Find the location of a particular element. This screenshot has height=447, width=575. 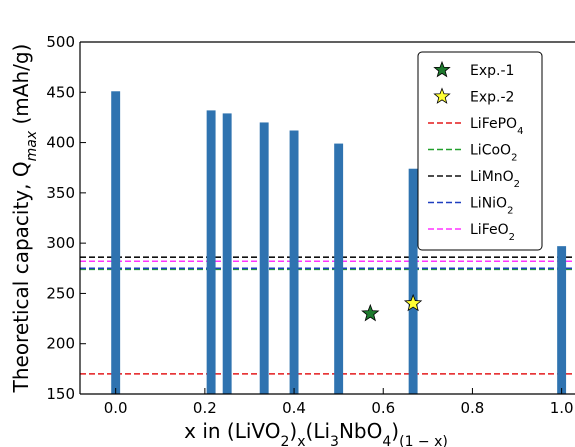

legend-label: LiFePO4 is located at coordinates (496, 126).